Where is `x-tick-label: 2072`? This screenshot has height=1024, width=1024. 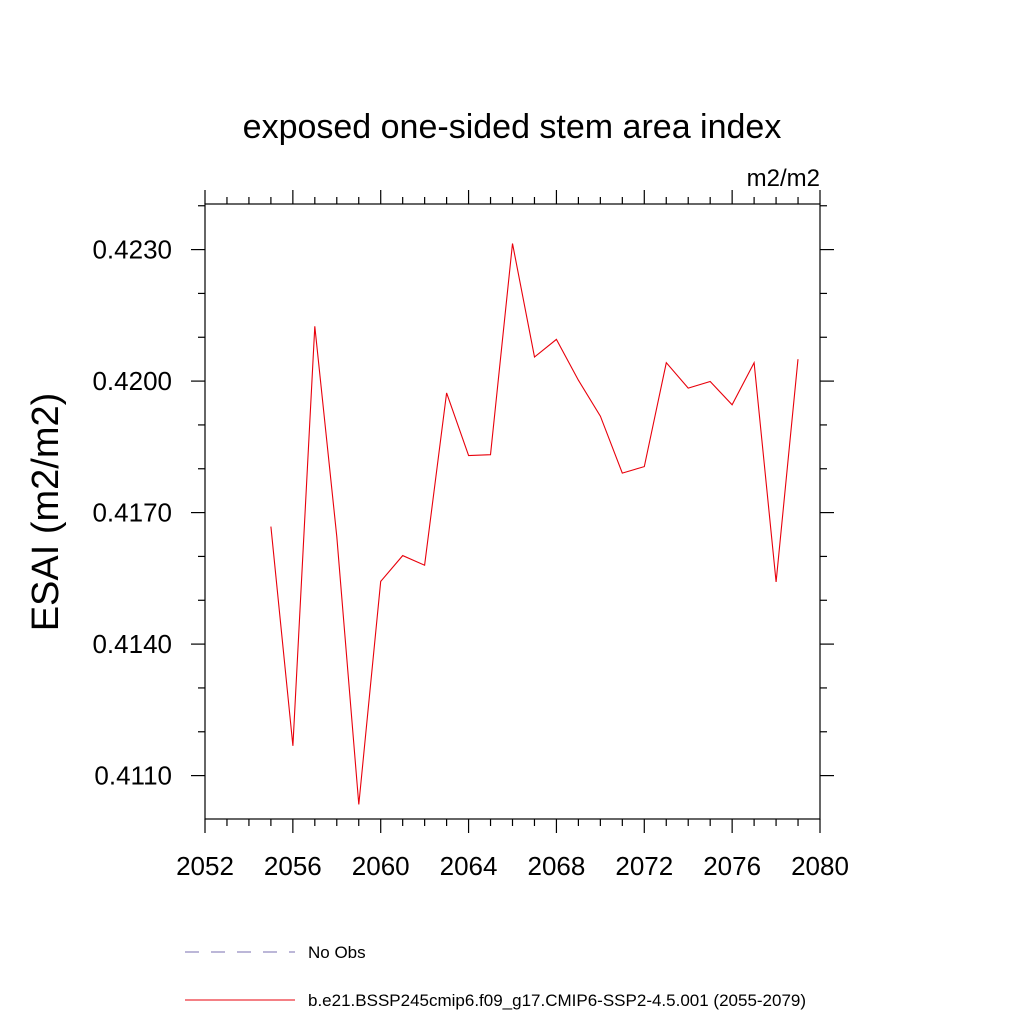
x-tick-label: 2072 is located at coordinates (644, 866).